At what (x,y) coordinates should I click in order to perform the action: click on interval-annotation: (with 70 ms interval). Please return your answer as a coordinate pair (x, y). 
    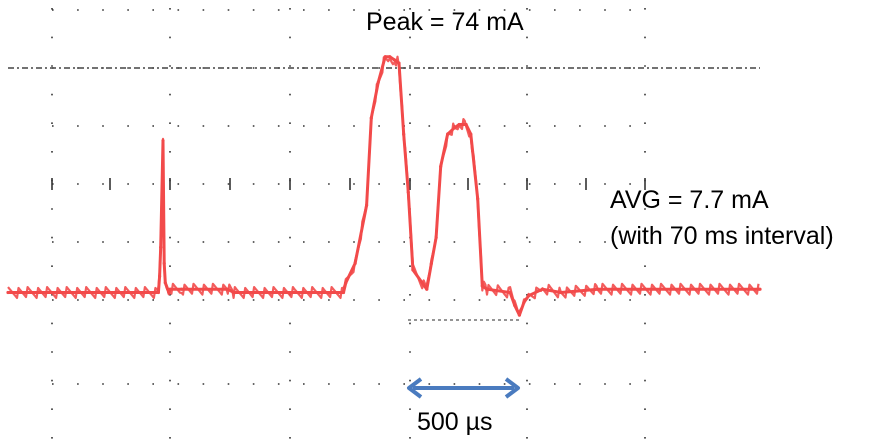
    Looking at the image, I should click on (722, 236).